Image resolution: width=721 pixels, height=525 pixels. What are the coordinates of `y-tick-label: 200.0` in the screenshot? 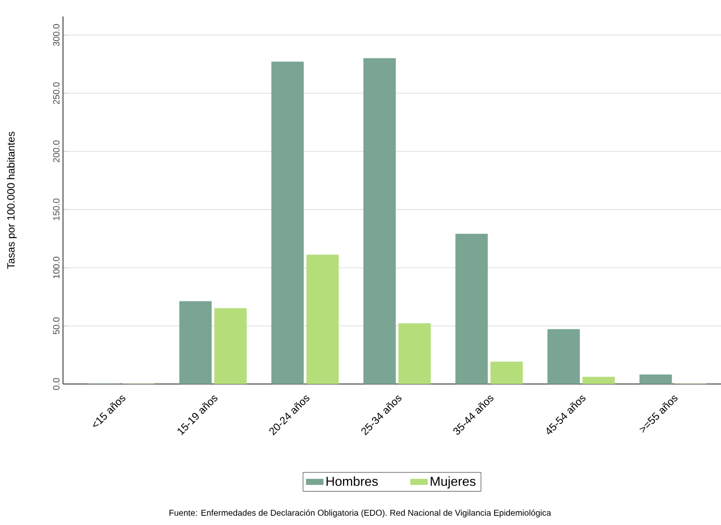 It's located at (56, 151).